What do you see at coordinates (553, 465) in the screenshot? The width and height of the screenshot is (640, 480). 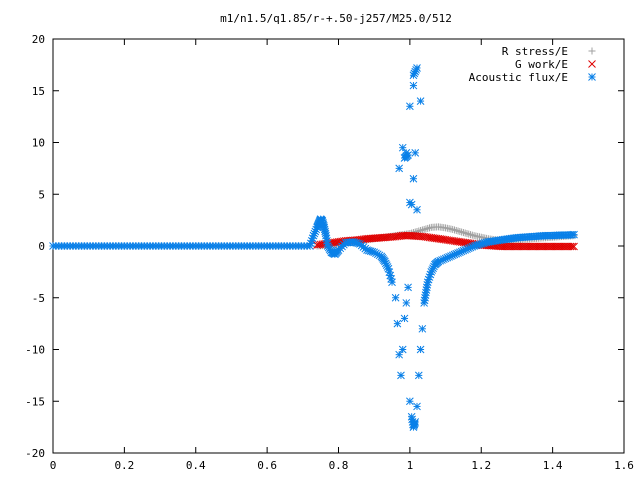 I see `x-tick-label: 1.4` at bounding box center [553, 465].